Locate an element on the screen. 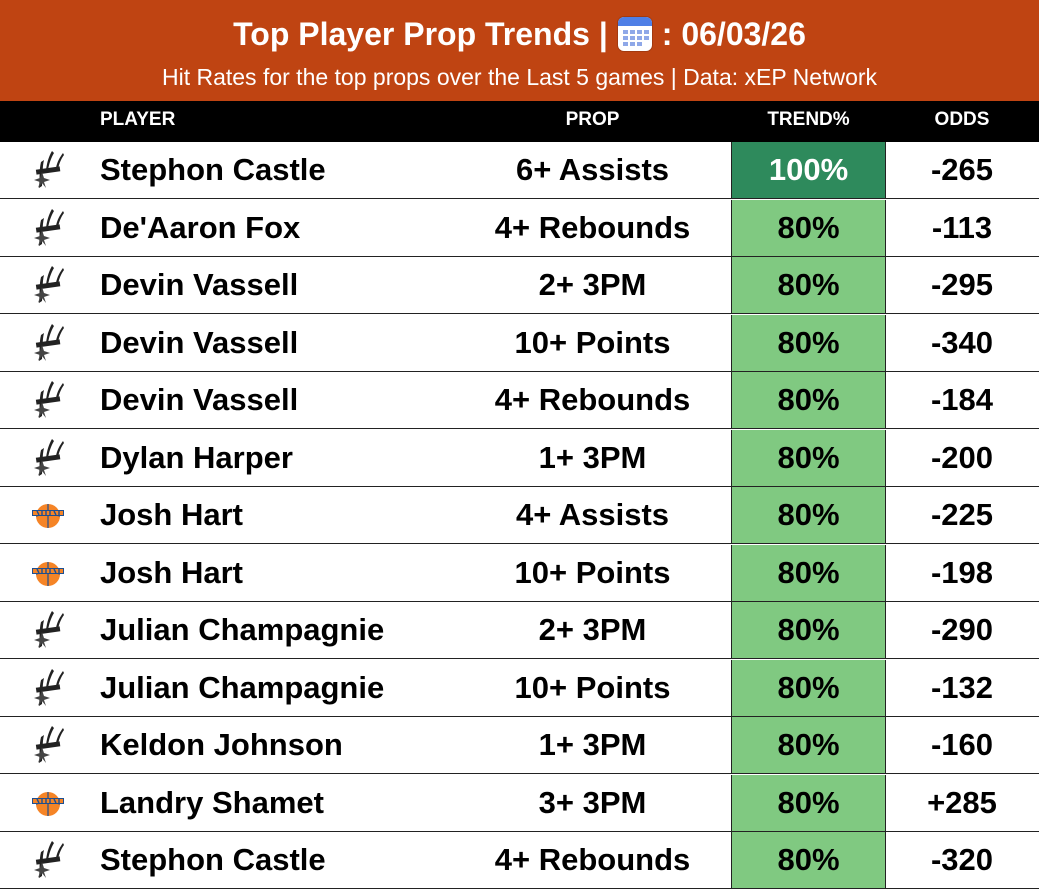 The width and height of the screenshot is (1039, 889). odds-value: -320 is located at coordinates (962, 859).